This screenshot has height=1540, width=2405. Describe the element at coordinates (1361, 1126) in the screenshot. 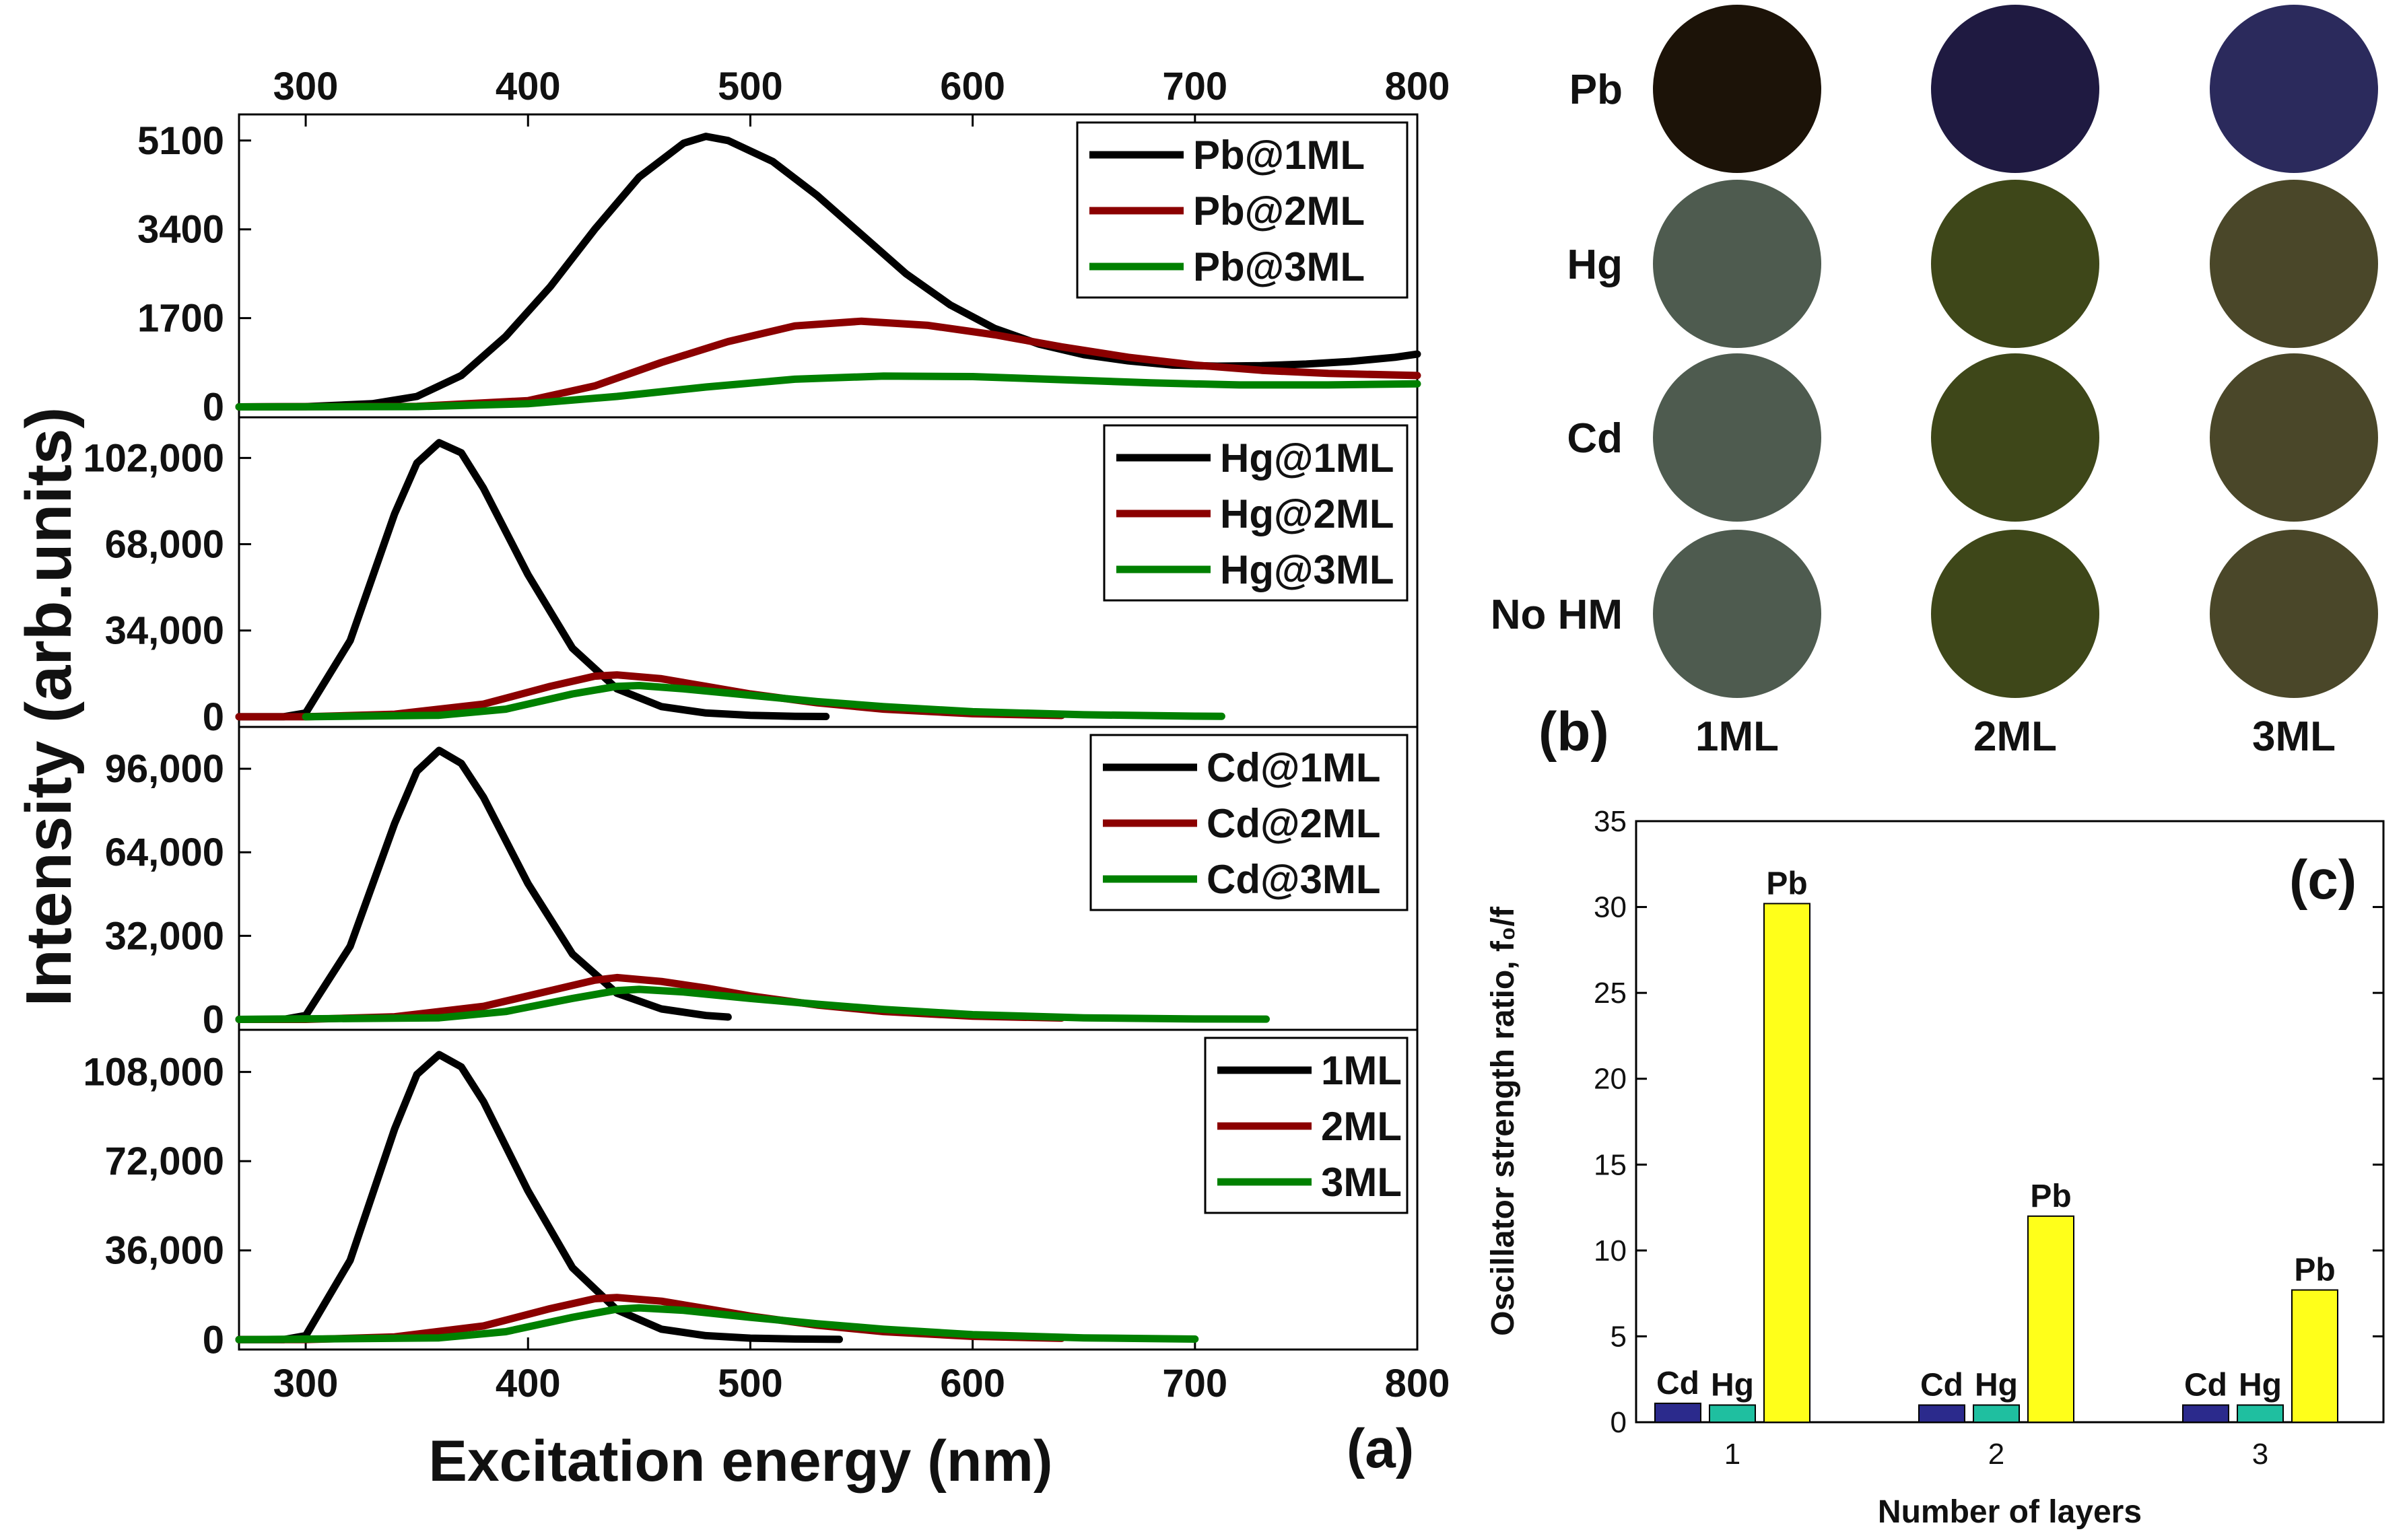

I see `legend-entry: 2ML` at that location.